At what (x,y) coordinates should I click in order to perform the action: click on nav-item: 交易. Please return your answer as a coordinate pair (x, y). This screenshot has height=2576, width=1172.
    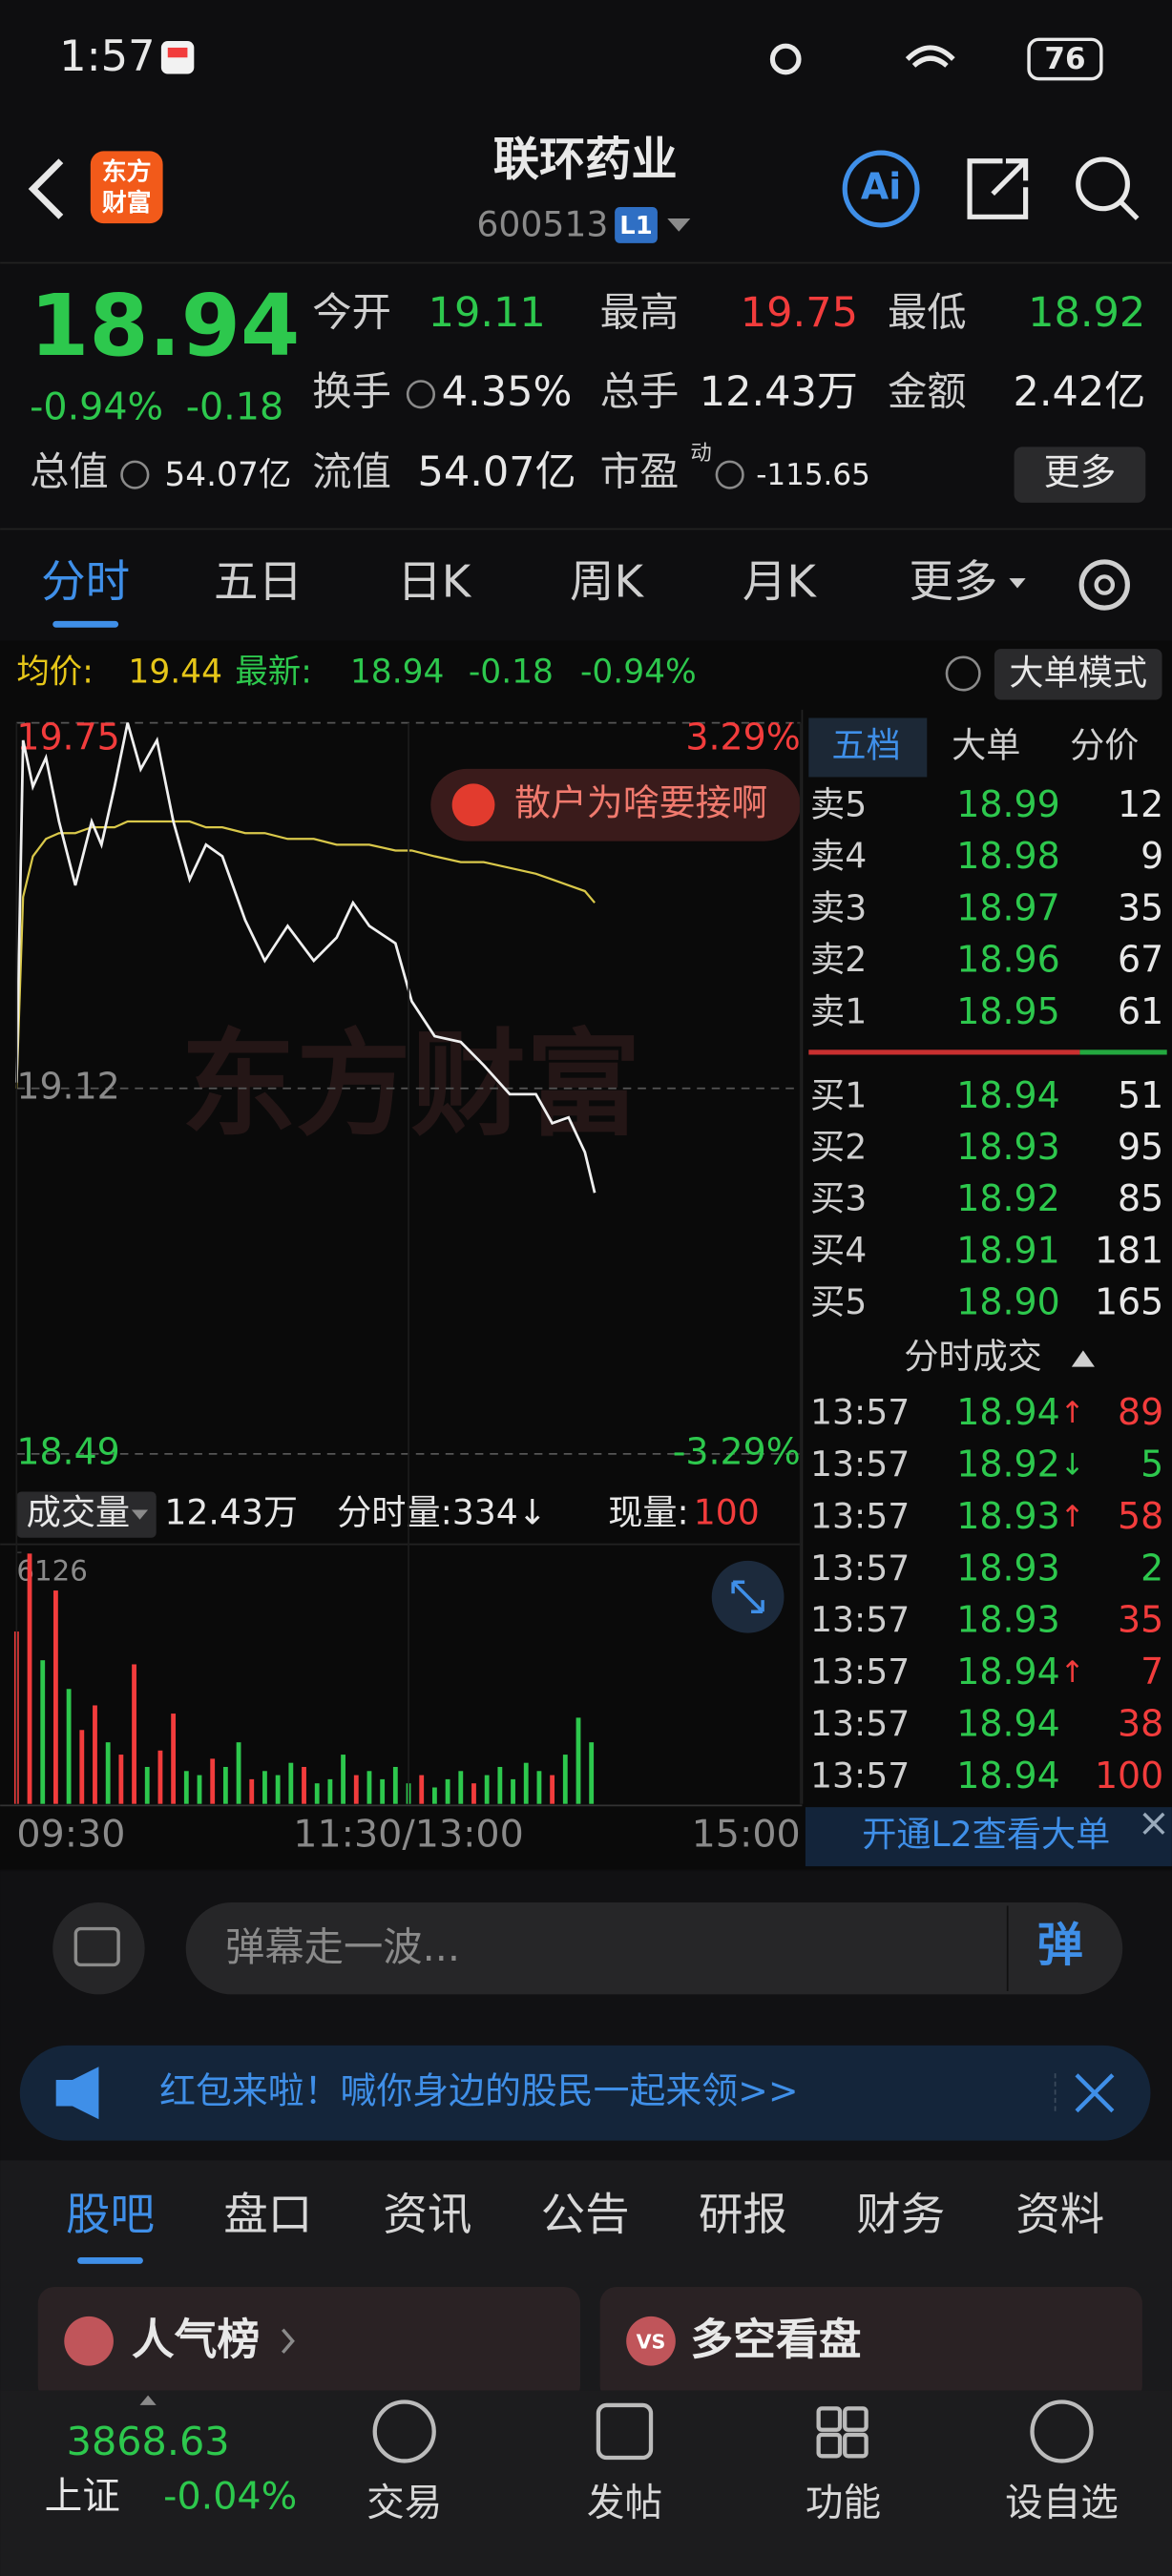
    Looking at the image, I should click on (404, 2502).